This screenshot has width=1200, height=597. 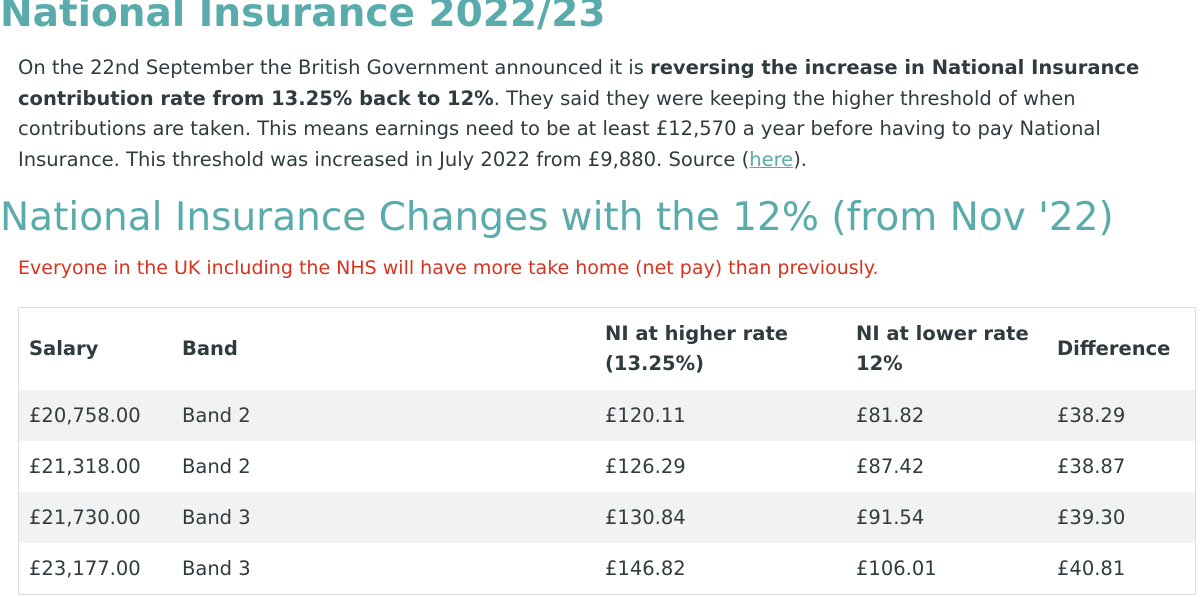 I want to click on column-header: Band, so click(x=210, y=348).